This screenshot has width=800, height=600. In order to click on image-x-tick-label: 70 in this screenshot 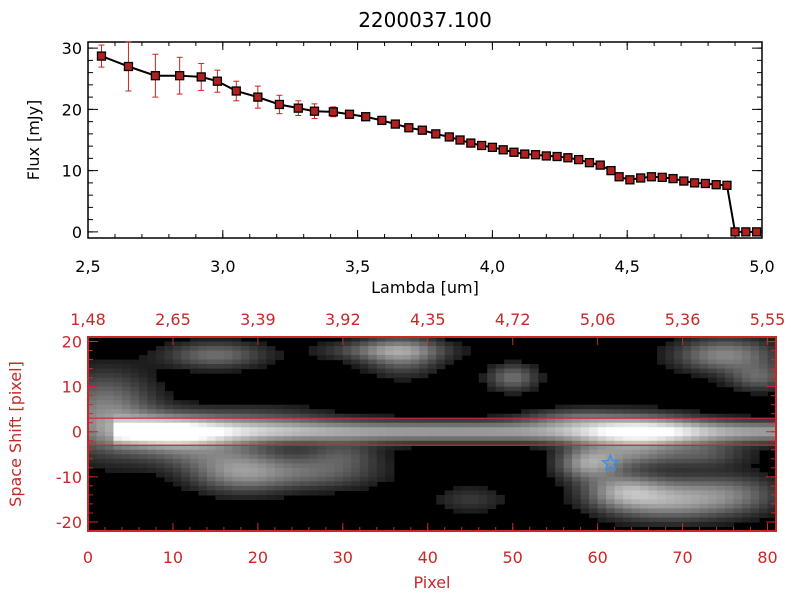, I will do `click(682, 557)`.